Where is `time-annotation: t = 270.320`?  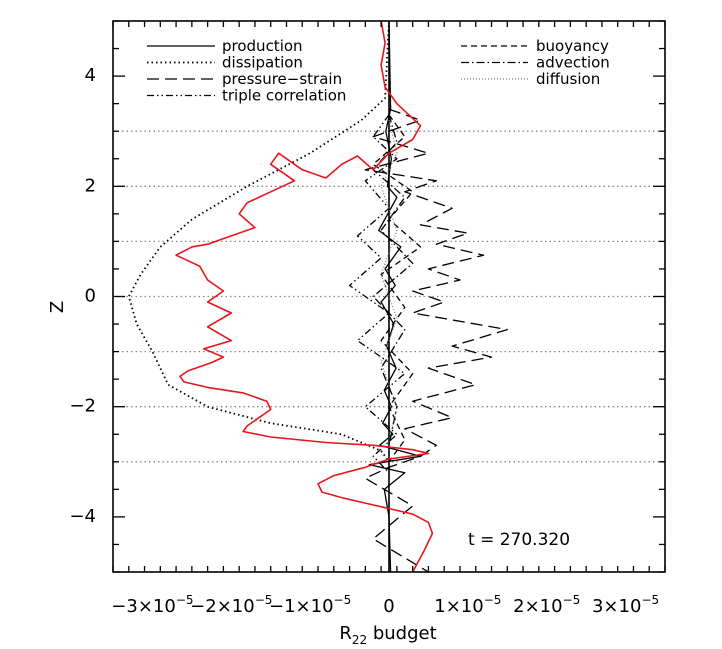 time-annotation: t = 270.320 is located at coordinates (519, 540).